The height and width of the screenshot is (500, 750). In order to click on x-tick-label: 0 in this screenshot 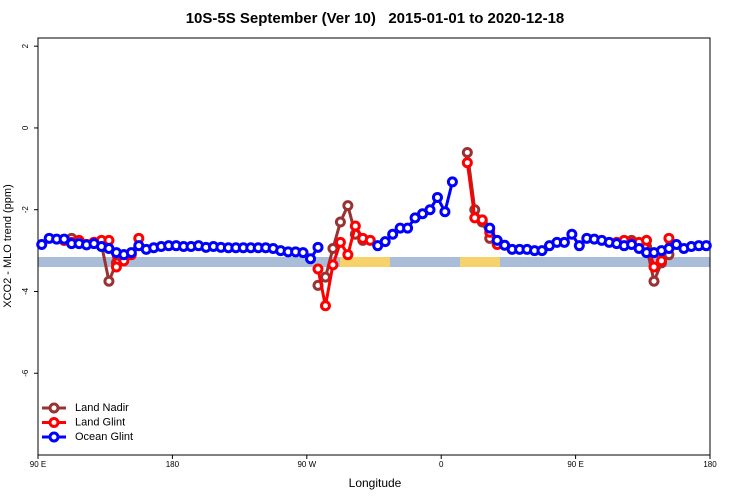, I will do `click(441, 464)`.